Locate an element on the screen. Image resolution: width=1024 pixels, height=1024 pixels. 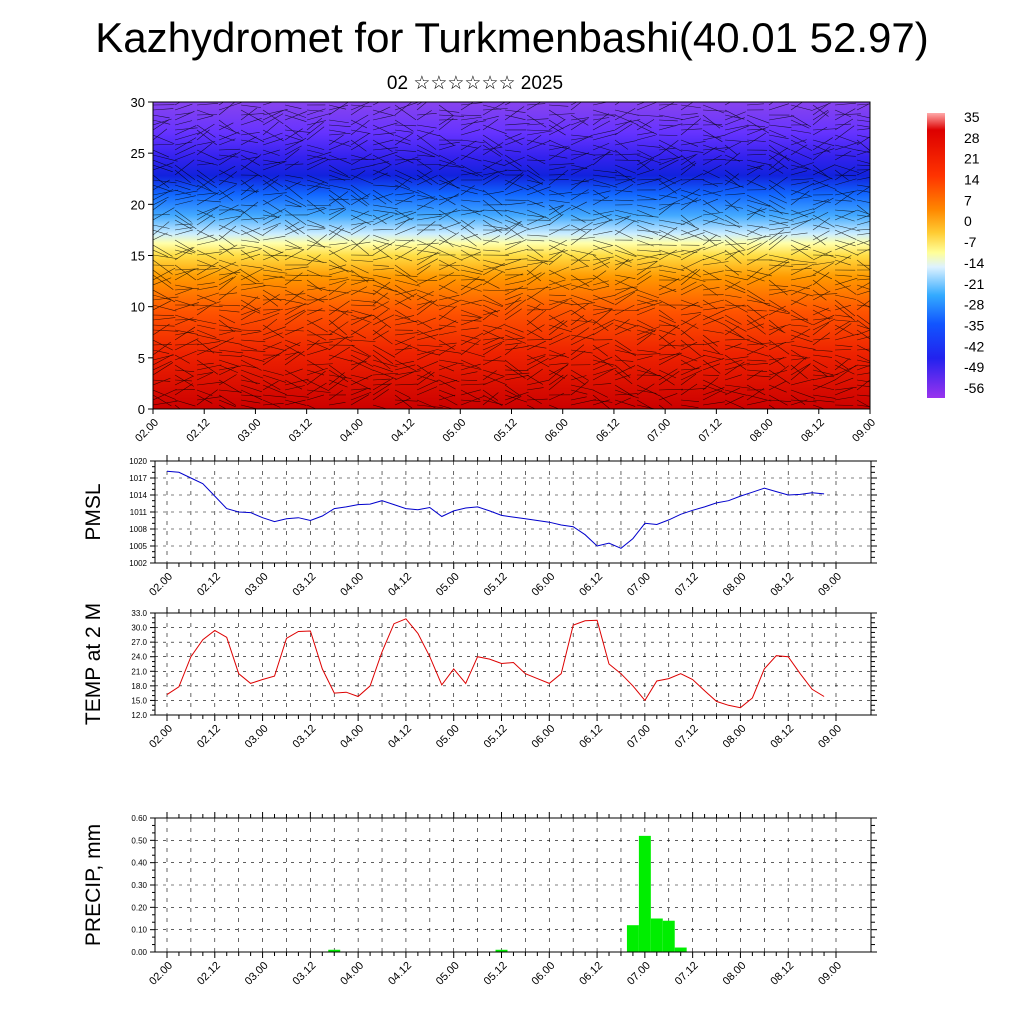
y-tick-label: 33.0 is located at coordinates (139, 613).